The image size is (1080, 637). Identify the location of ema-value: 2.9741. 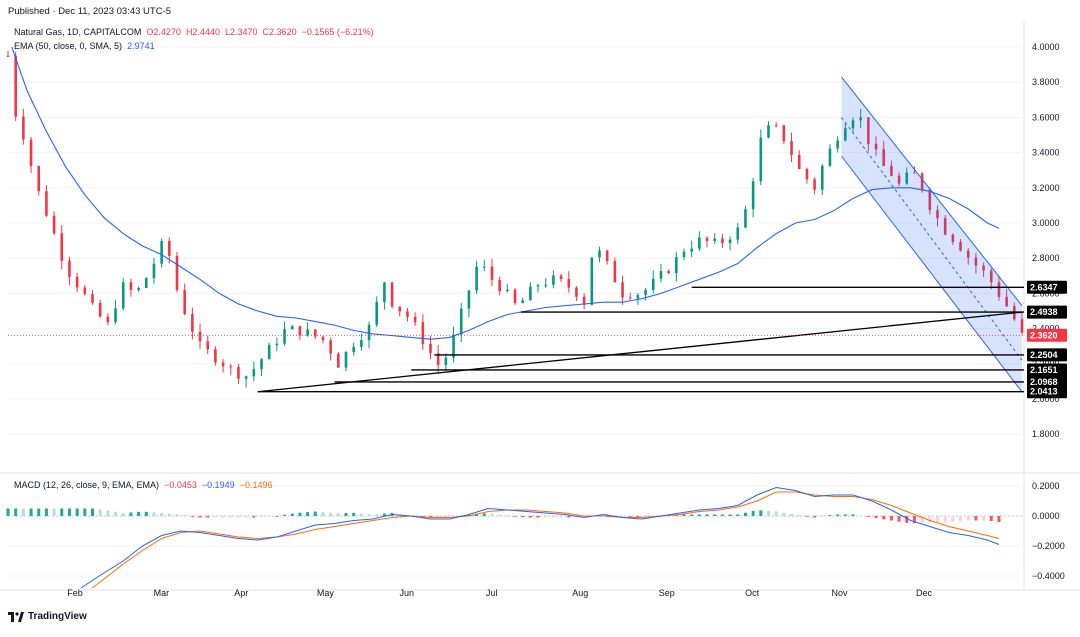
(141, 46).